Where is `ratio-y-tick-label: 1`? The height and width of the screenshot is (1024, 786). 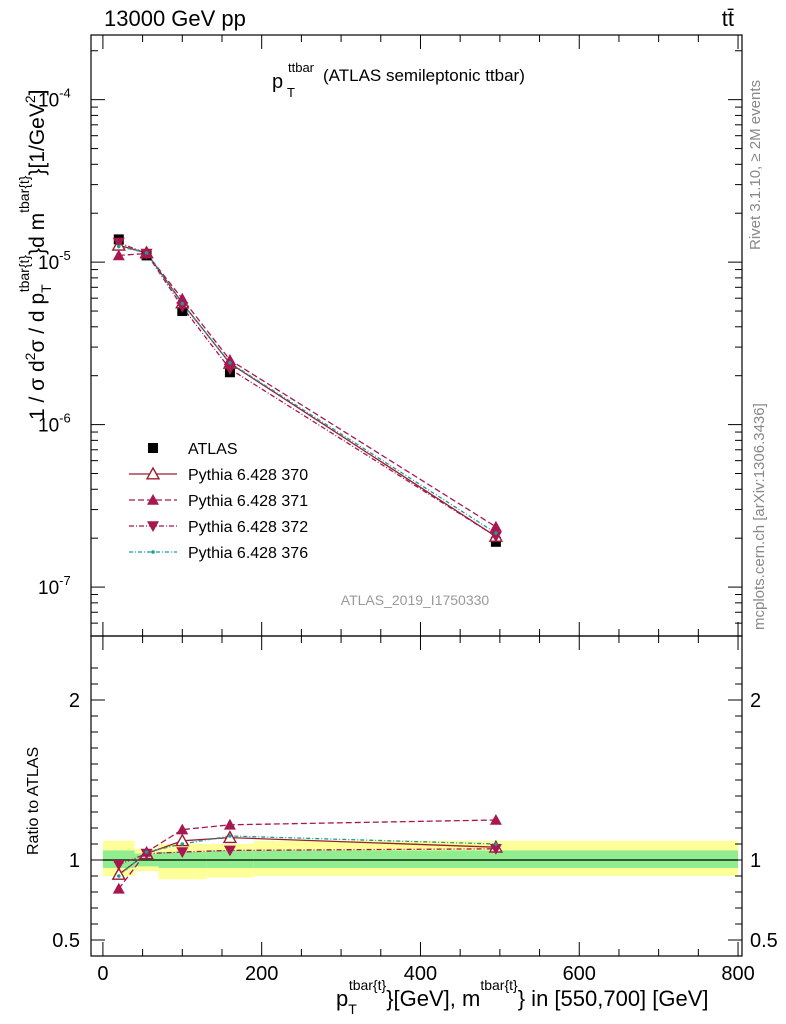
ratio-y-tick-label: 1 is located at coordinates (74, 861).